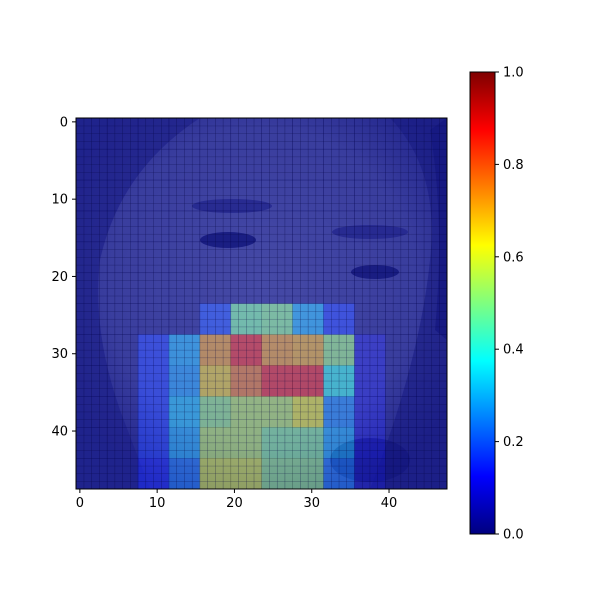 This screenshot has width=600, height=600. I want to click on colorbar-fill, so click(482, 303).